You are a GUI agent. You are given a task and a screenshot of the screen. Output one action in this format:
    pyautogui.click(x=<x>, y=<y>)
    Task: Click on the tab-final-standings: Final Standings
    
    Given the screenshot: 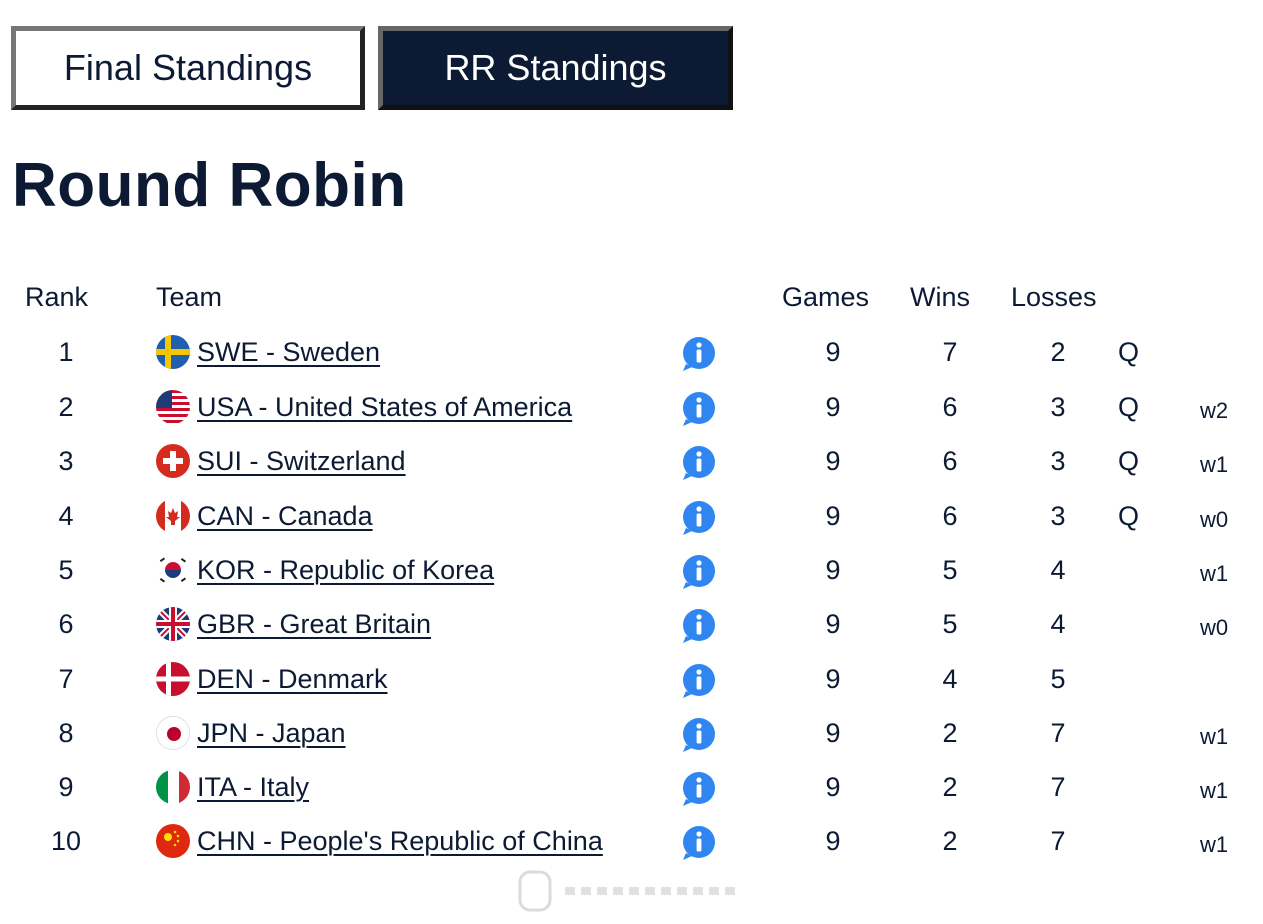 What is the action you would take?
    pyautogui.click(x=188, y=68)
    